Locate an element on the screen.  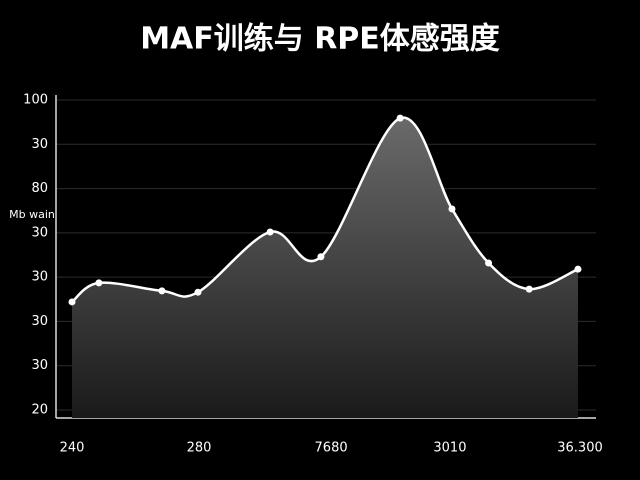
x-tick-label: 280 is located at coordinates (199, 448).